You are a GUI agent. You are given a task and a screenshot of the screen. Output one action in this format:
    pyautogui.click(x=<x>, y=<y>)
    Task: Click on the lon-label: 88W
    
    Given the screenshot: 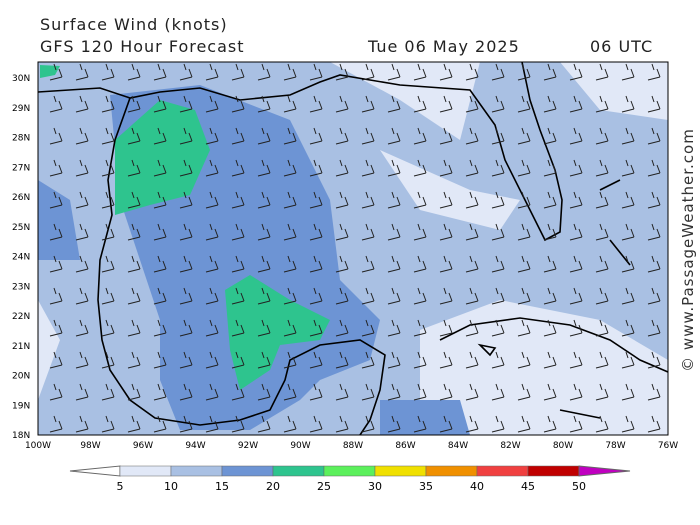 What is the action you would take?
    pyautogui.click(x=353, y=446)
    